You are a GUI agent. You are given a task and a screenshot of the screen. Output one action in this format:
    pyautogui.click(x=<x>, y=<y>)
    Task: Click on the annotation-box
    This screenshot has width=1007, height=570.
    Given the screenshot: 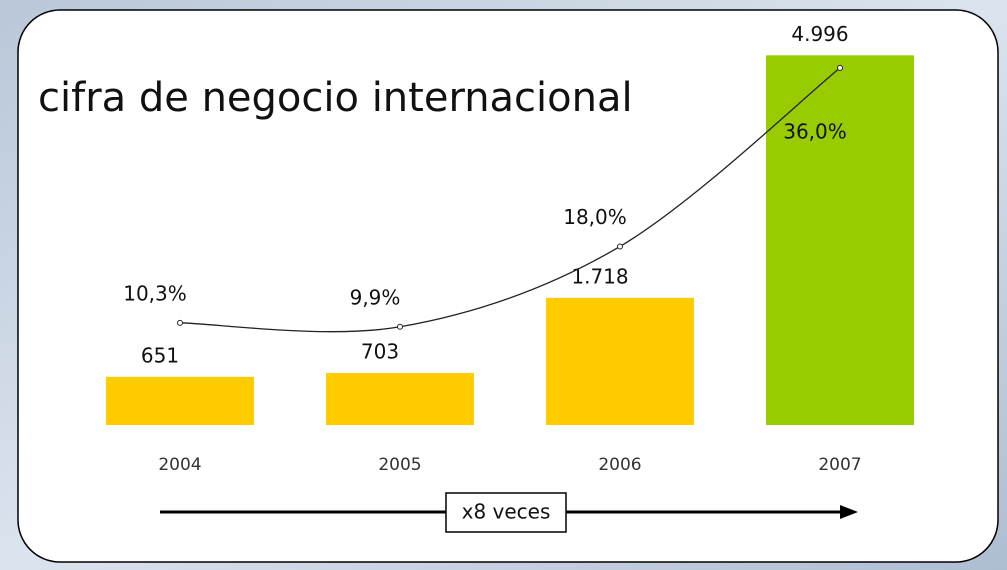 What is the action you would take?
    pyautogui.click(x=506, y=512)
    